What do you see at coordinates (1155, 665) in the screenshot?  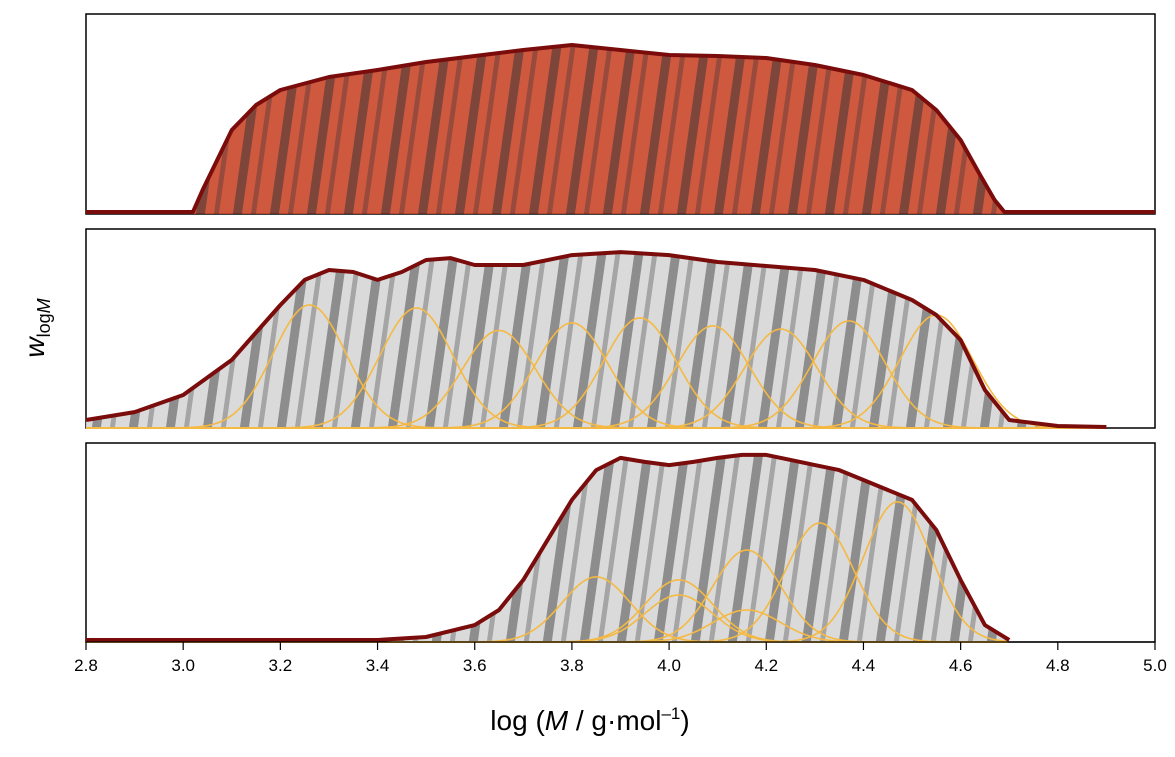 I see `x-tick-label: 5.0` at bounding box center [1155, 665].